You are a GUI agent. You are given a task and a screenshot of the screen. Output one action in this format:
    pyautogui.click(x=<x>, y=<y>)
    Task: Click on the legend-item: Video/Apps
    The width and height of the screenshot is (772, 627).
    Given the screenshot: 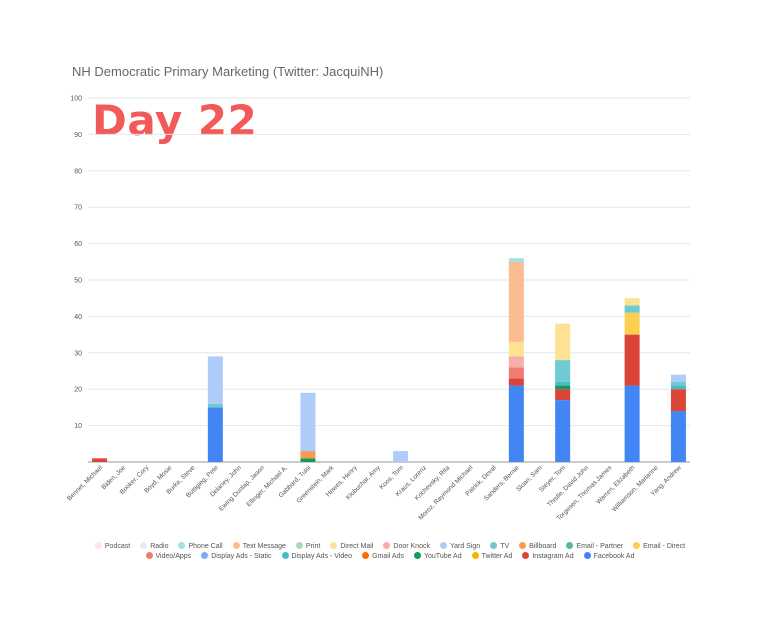 What is the action you would take?
    pyautogui.click(x=168, y=556)
    